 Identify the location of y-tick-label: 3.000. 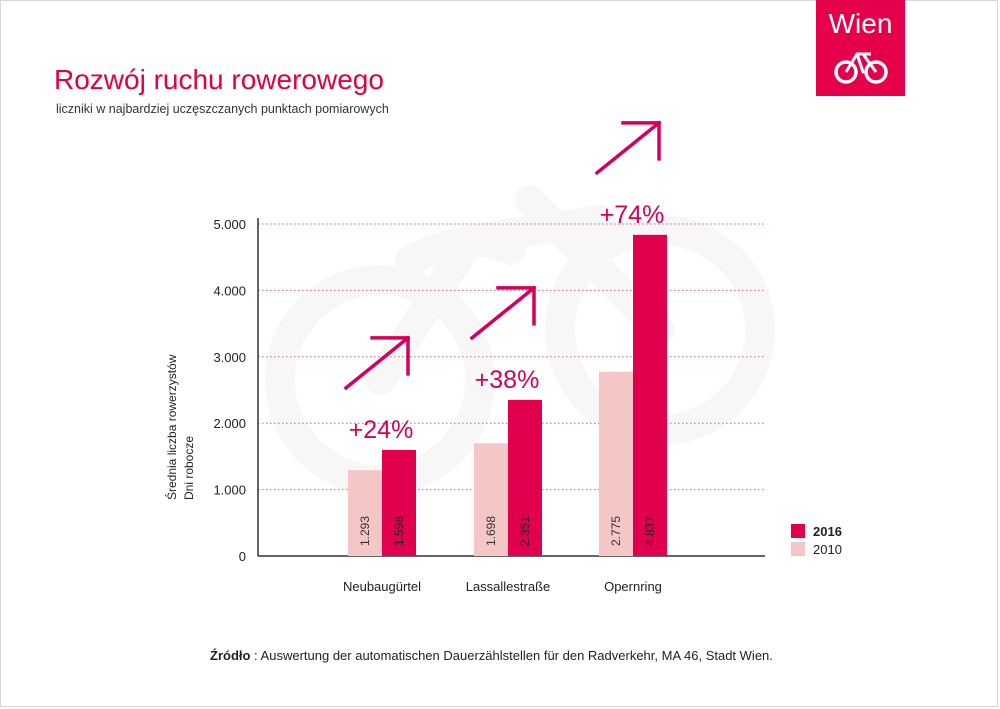
(229, 357).